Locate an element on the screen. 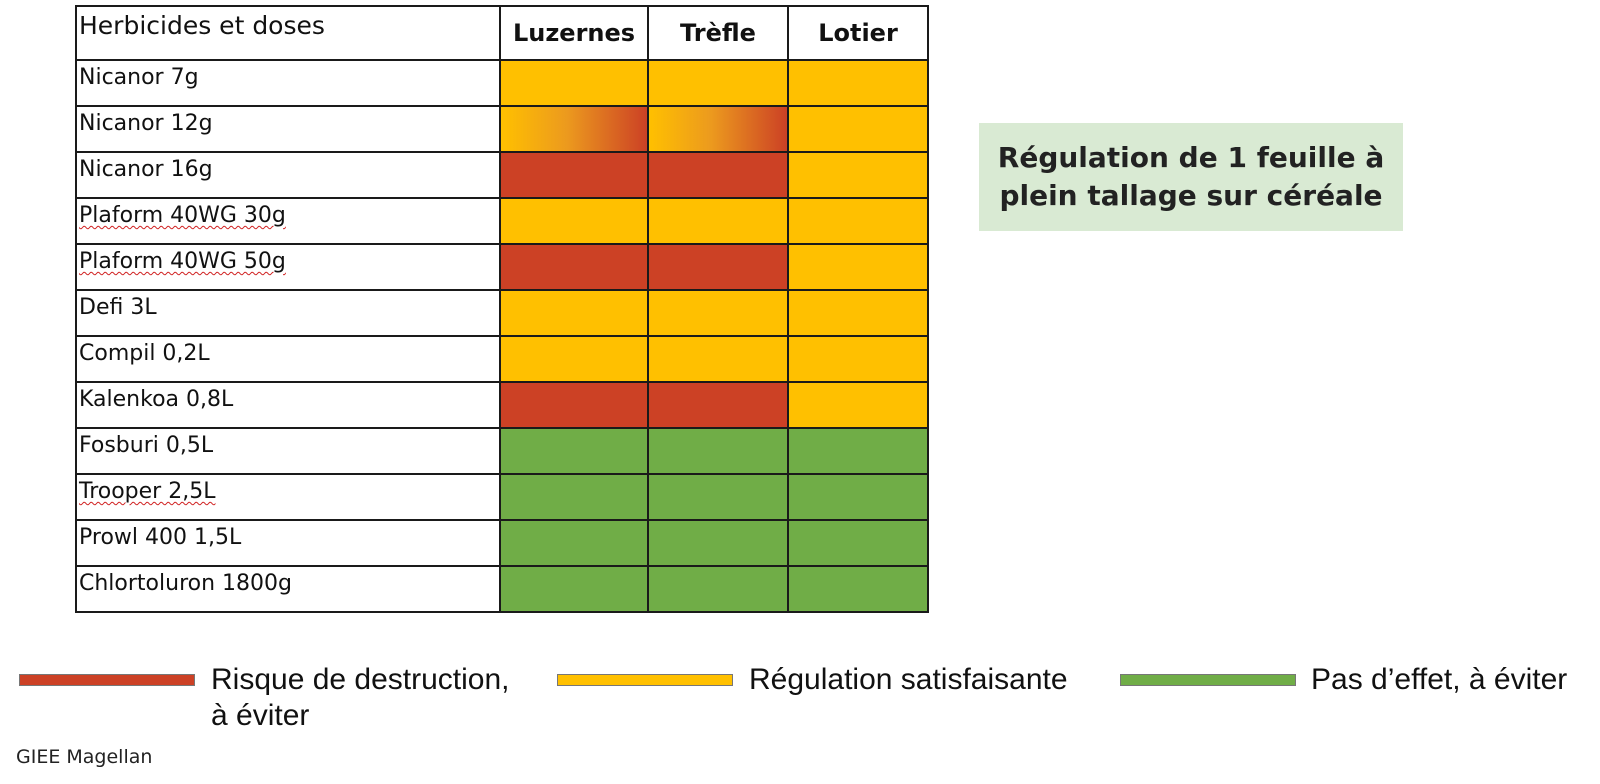  table-row: Chlortoluron 1800g is located at coordinates (502, 589).